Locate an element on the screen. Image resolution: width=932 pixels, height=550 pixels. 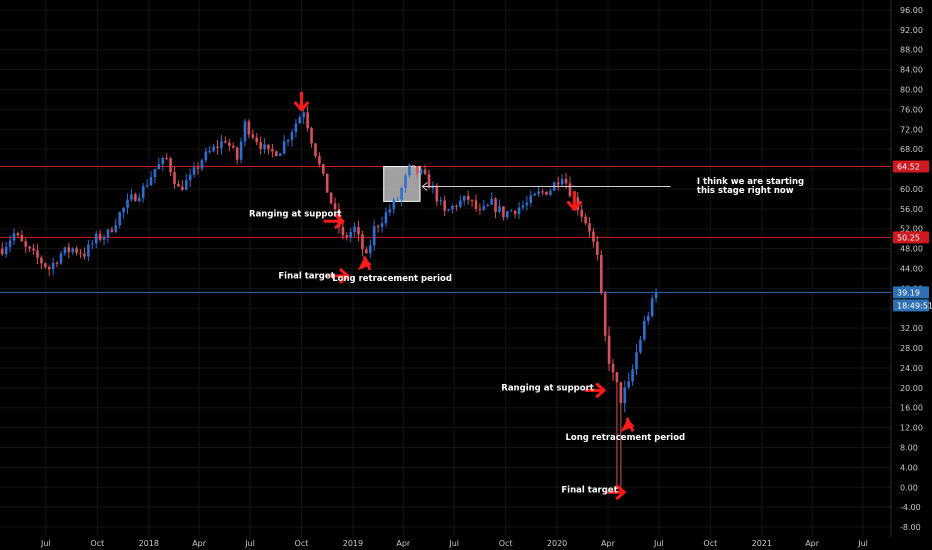
countdown-badge: 18:49:51 is located at coordinates (914, 305).